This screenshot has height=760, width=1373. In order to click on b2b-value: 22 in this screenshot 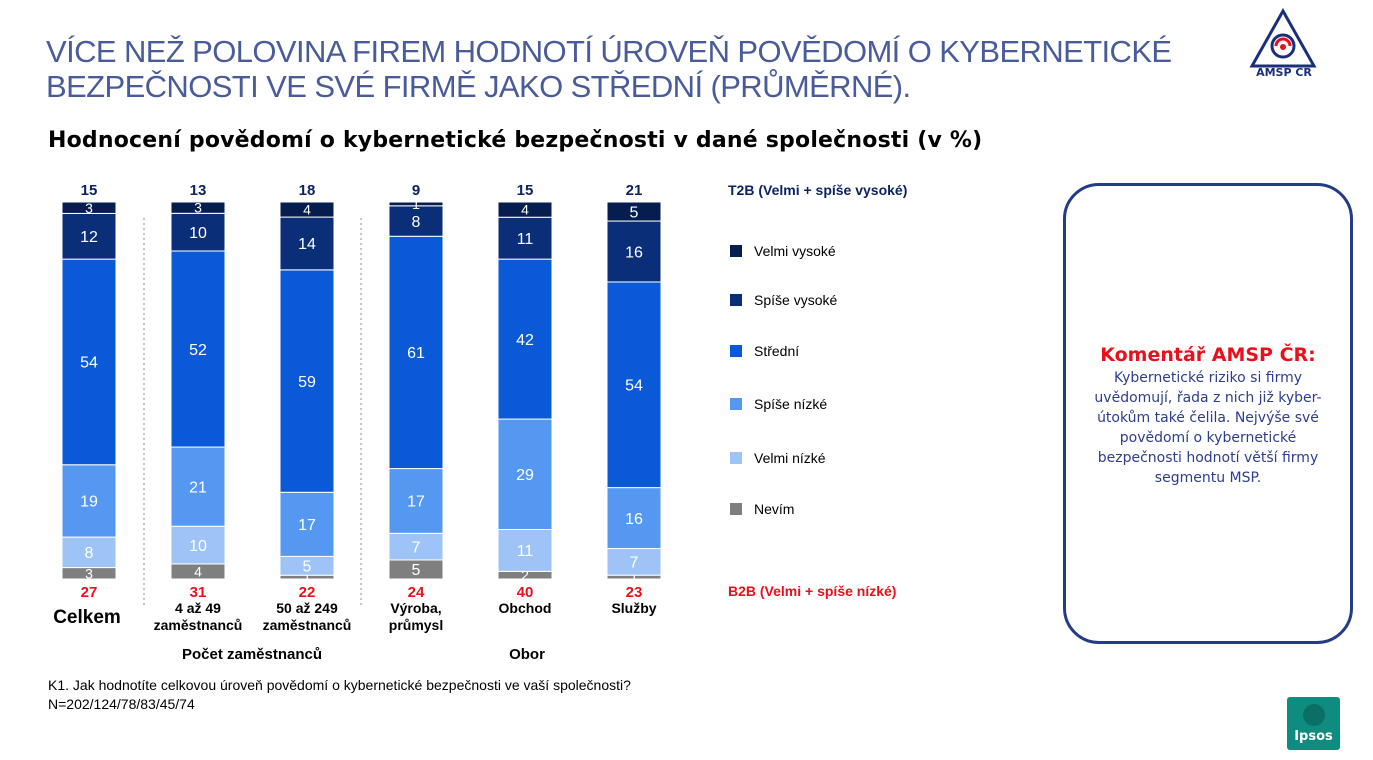, I will do `click(307, 592)`.